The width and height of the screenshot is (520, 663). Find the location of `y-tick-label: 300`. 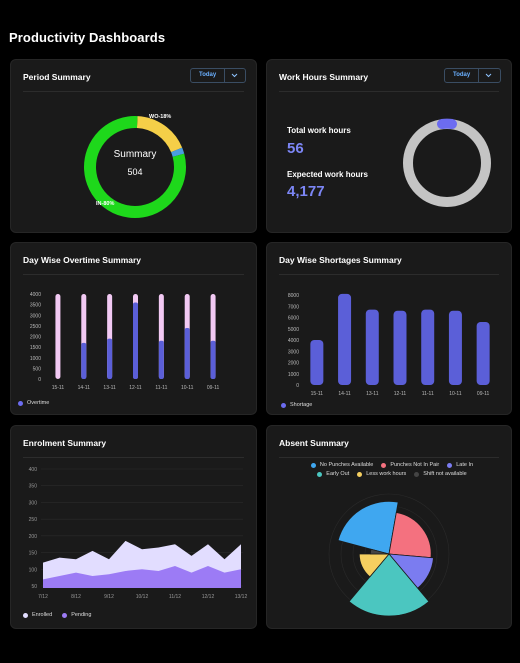

y-tick-label: 300 is located at coordinates (33, 503).